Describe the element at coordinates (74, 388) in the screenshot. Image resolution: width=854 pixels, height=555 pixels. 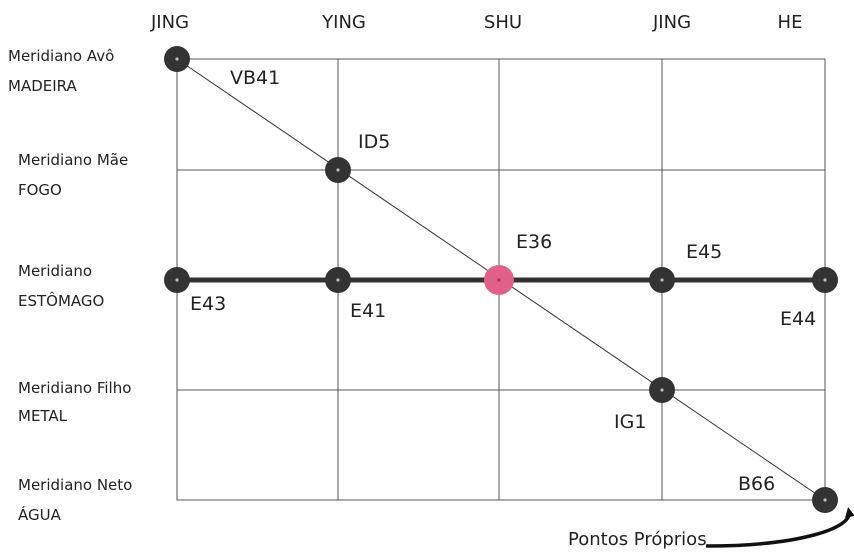
I see `row-label-filho: Meridiano Filho` at that location.